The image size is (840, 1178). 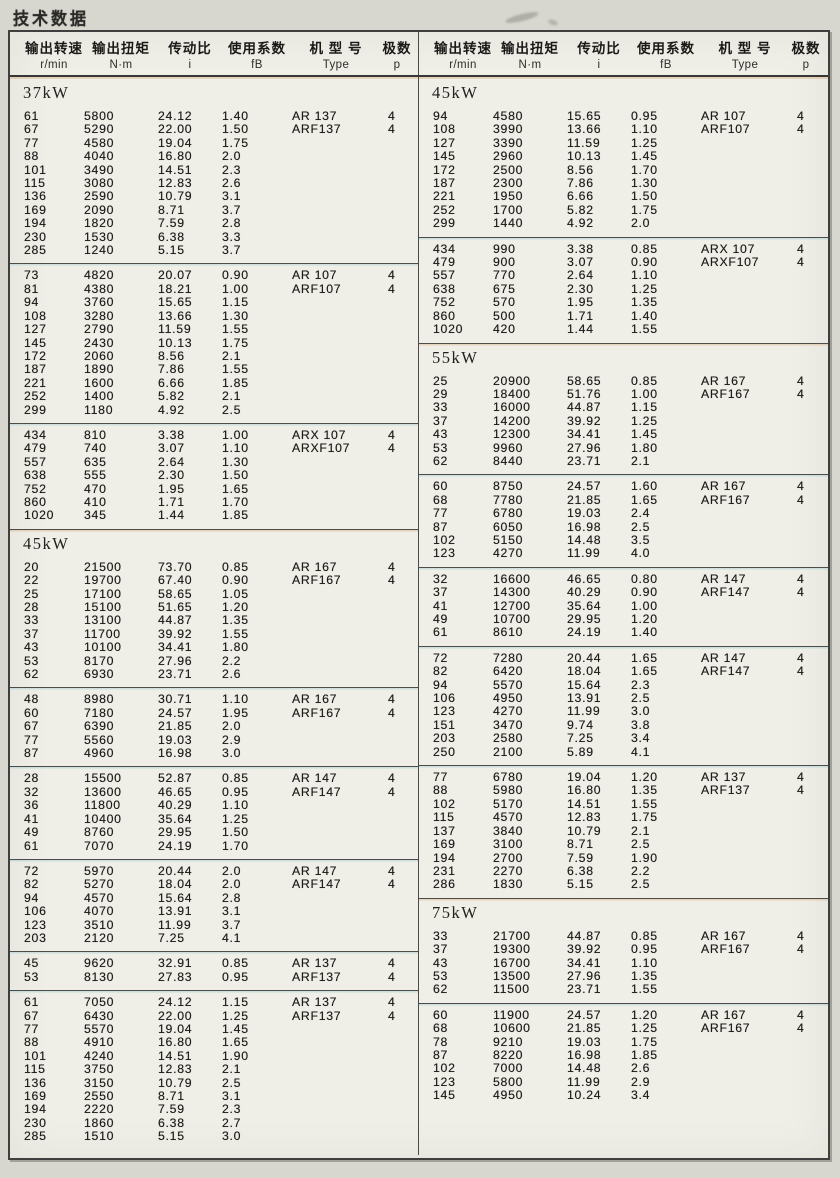 What do you see at coordinates (175, 791) in the screenshot?
I see `ratio-cell: 46.65` at bounding box center [175, 791].